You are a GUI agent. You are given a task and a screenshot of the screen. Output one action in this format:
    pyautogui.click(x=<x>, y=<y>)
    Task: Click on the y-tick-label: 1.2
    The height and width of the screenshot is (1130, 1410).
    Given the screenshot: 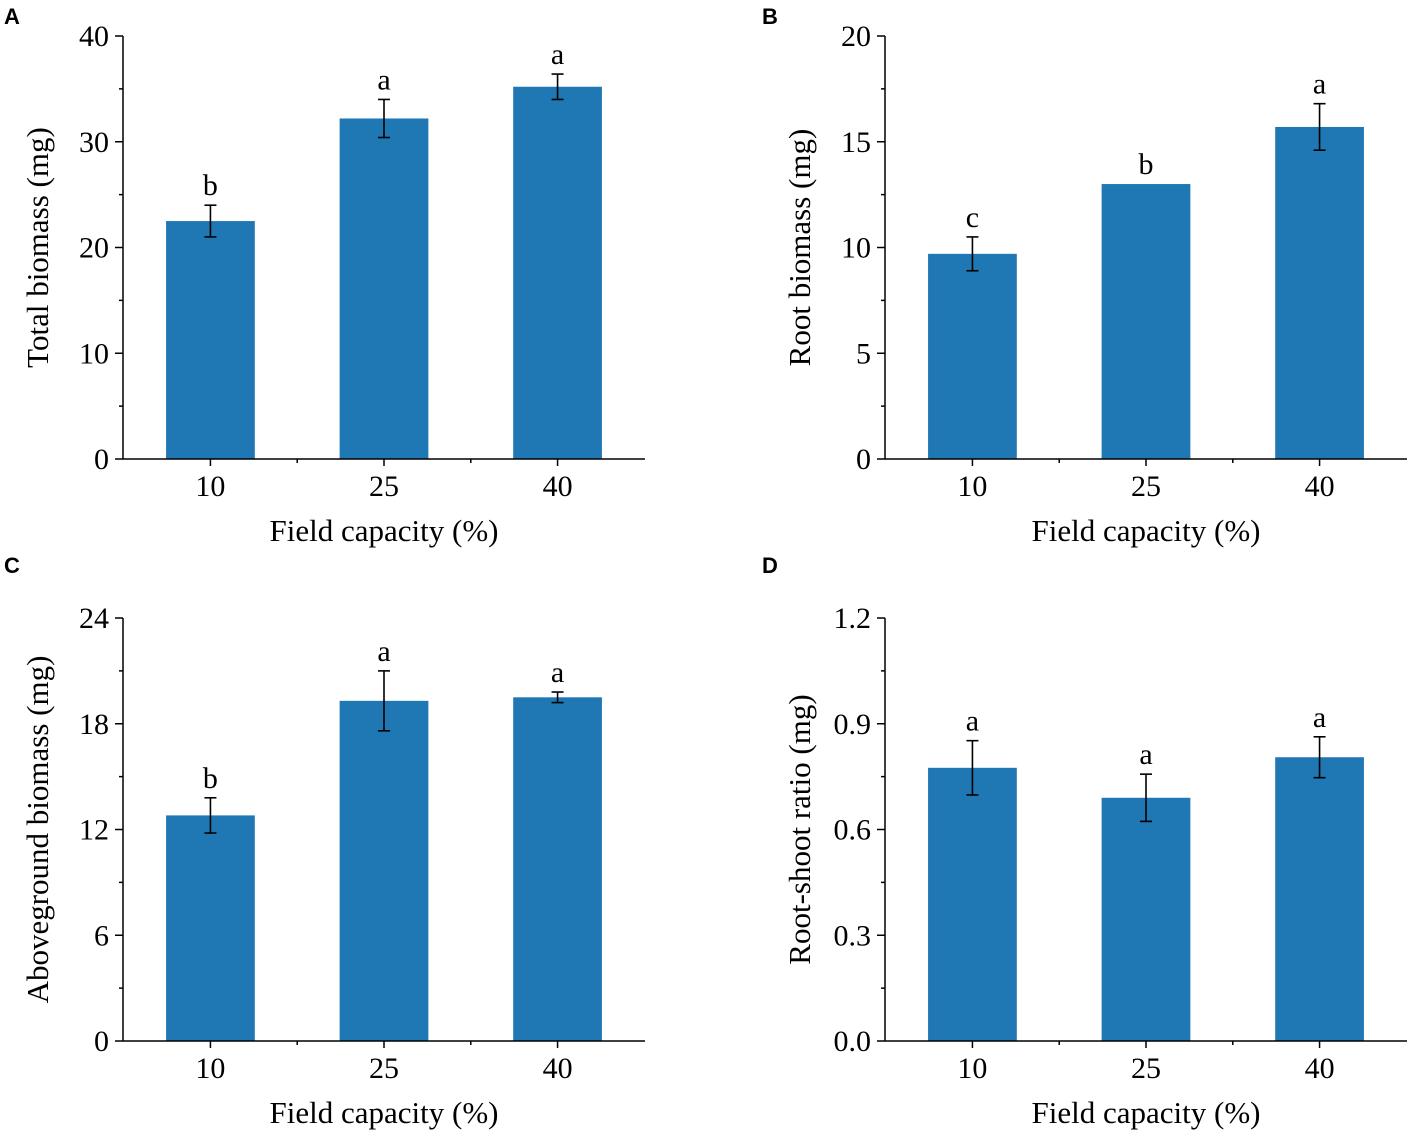 What is the action you would take?
    pyautogui.click(x=853, y=618)
    